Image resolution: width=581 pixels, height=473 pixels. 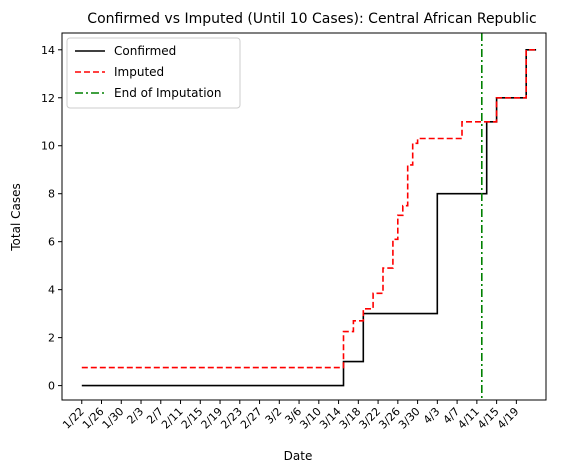 I want to click on legend-box, so click(x=153, y=73).